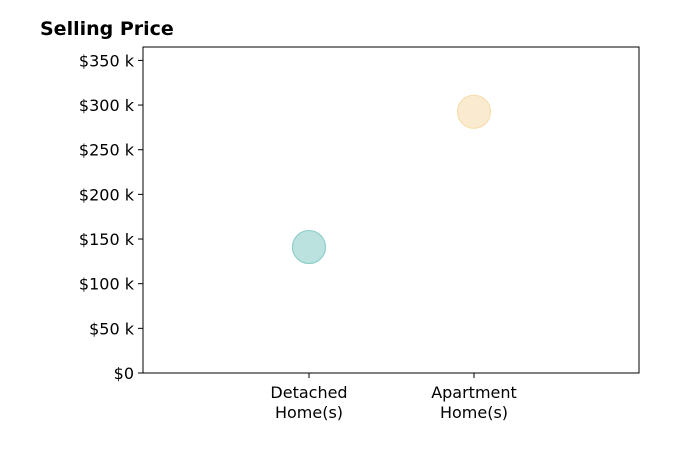 The height and width of the screenshot is (462, 679). What do you see at coordinates (393, 397) in the screenshot?
I see `x-axis: Detached Home(s) Apartment Home(s)` at bounding box center [393, 397].